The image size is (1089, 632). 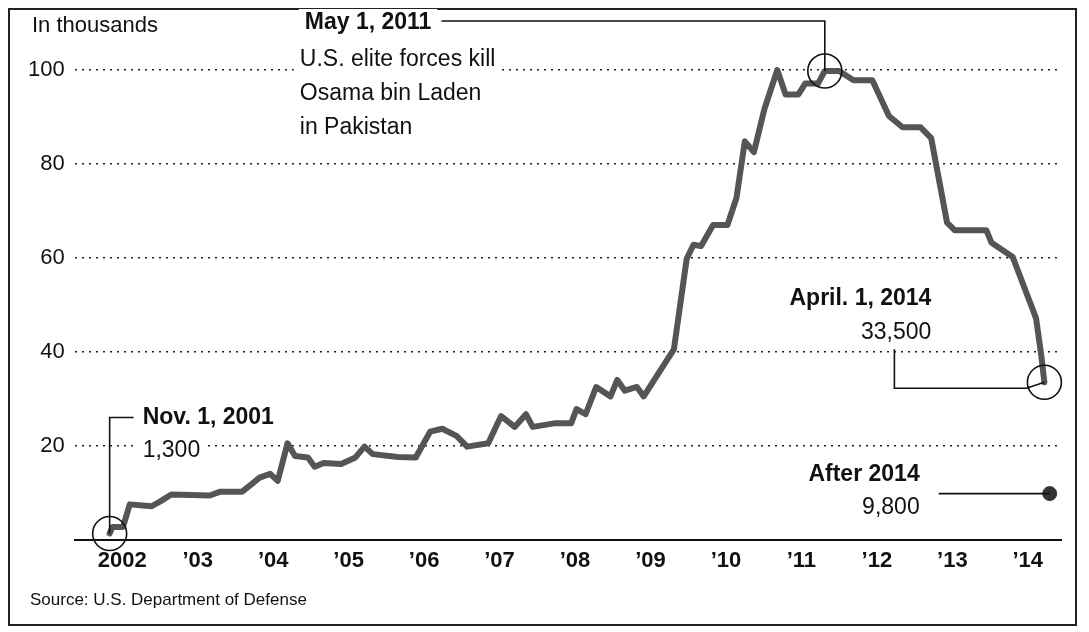 I want to click on x-tick-label: ’07, so click(x=499, y=559).